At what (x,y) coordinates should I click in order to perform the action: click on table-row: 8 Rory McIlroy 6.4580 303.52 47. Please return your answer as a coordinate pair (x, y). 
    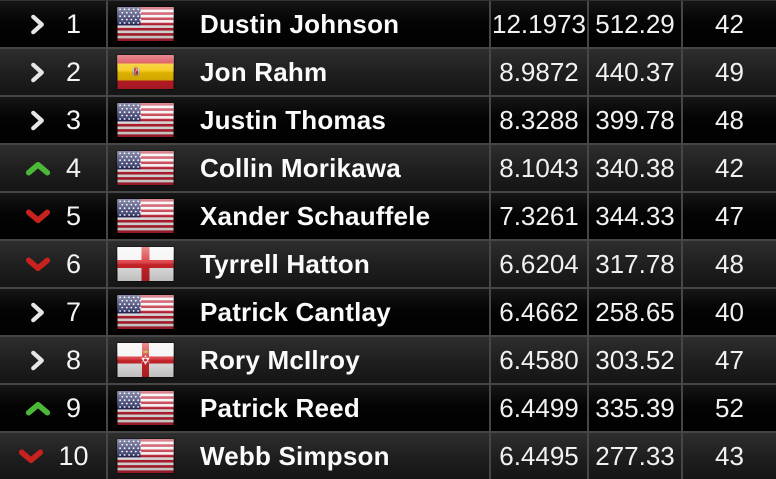
    Looking at the image, I should click on (388, 359).